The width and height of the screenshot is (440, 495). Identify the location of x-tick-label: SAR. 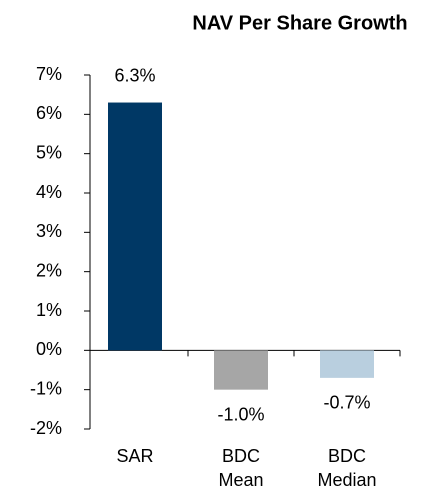
(135, 456).